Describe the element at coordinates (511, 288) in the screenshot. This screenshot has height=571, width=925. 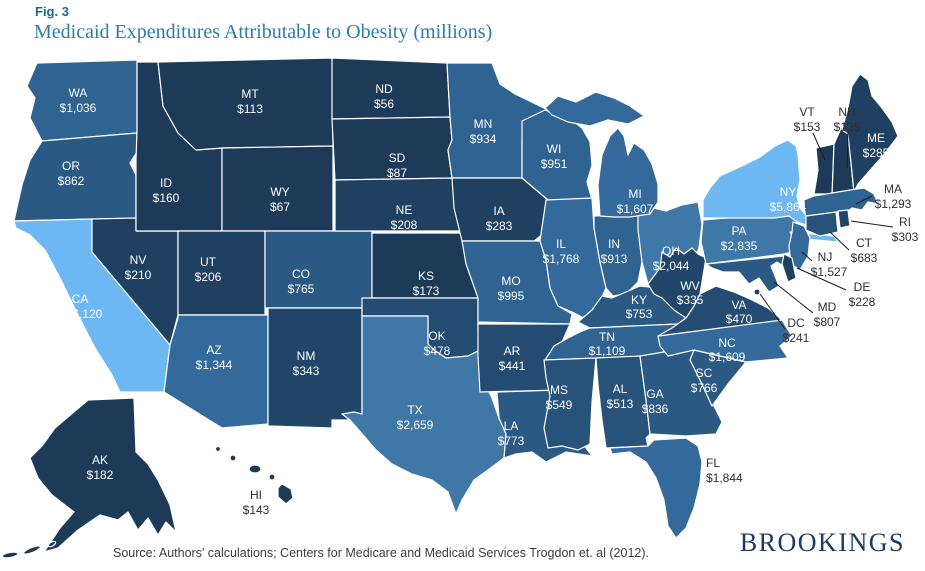
I see `state-label-mo: MO $995` at that location.